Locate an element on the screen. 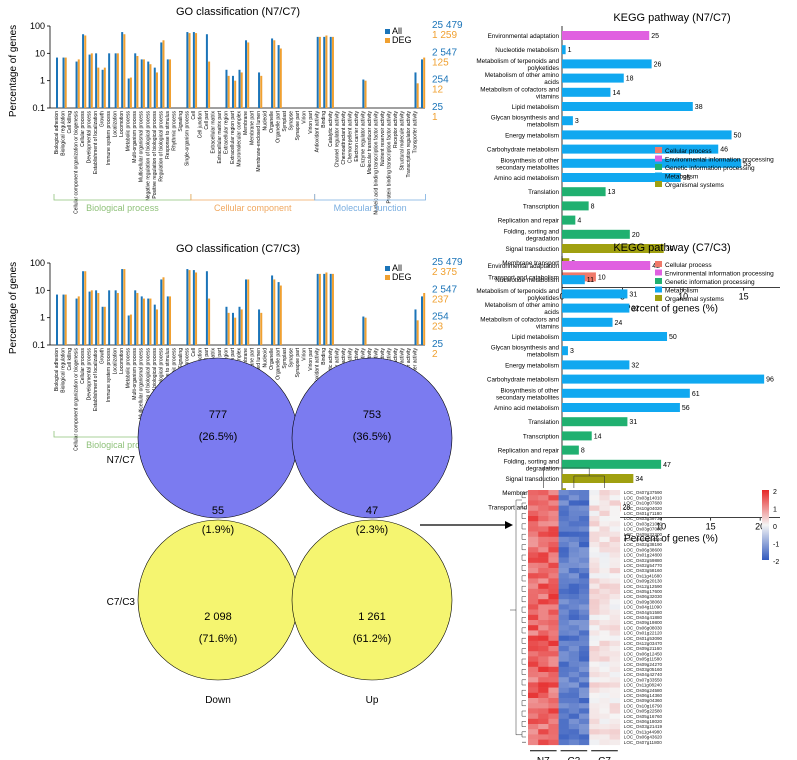 The image size is (797, 760). heatmap-gene-label: LOC_Os11g44980 is located at coordinates (643, 731).